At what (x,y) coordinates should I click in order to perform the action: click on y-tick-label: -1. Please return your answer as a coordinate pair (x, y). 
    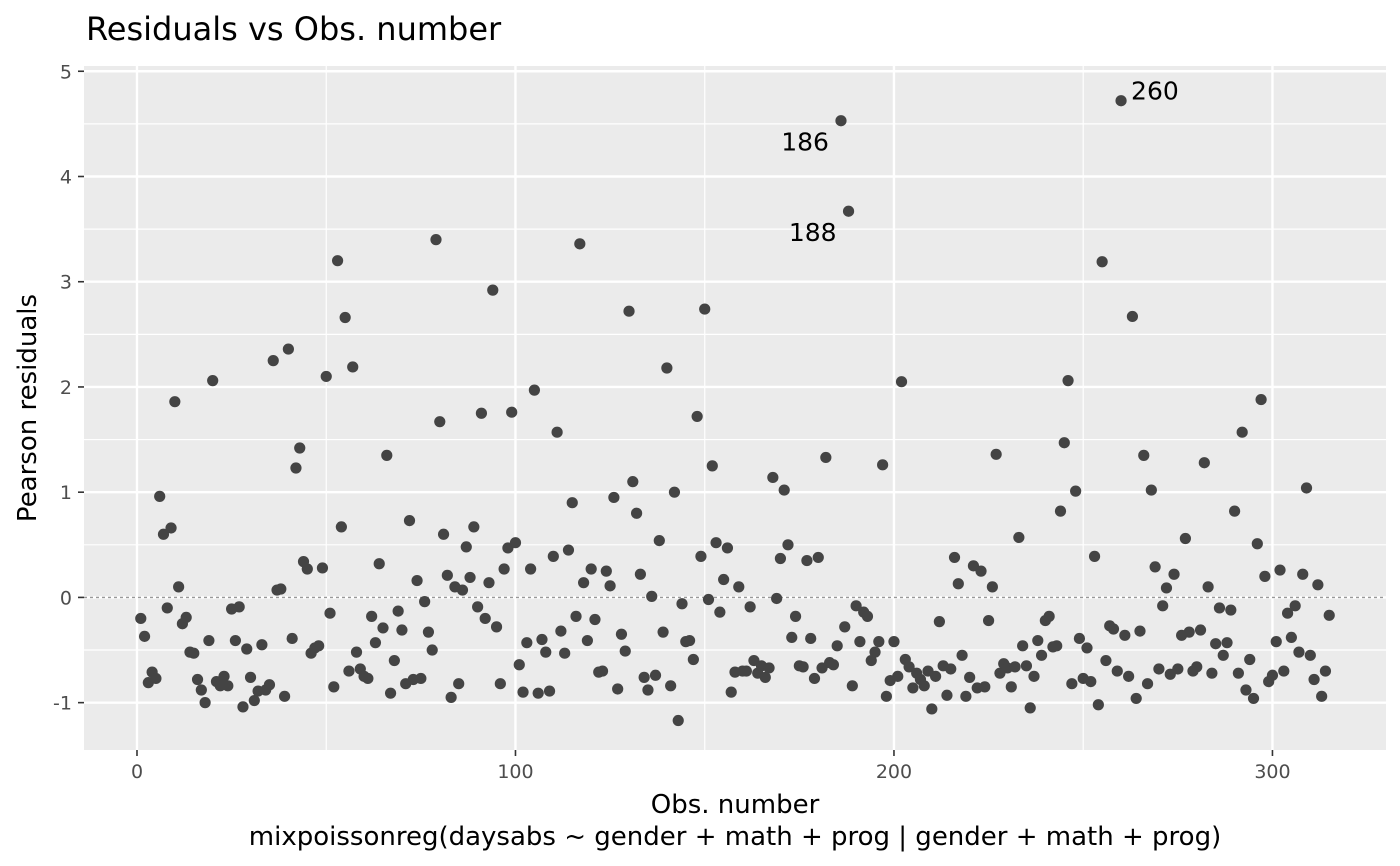
    Looking at the image, I should click on (62, 704).